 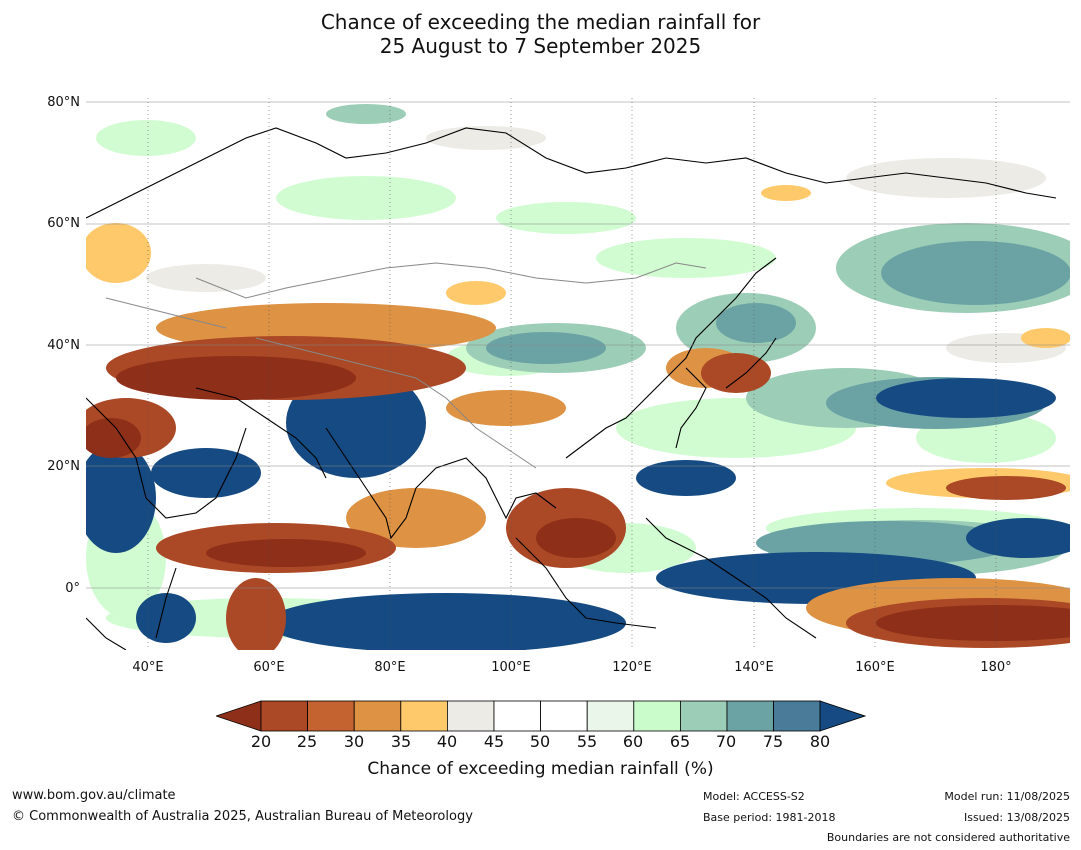 I want to click on colorbar-tick-50: 50, so click(x=540, y=741).